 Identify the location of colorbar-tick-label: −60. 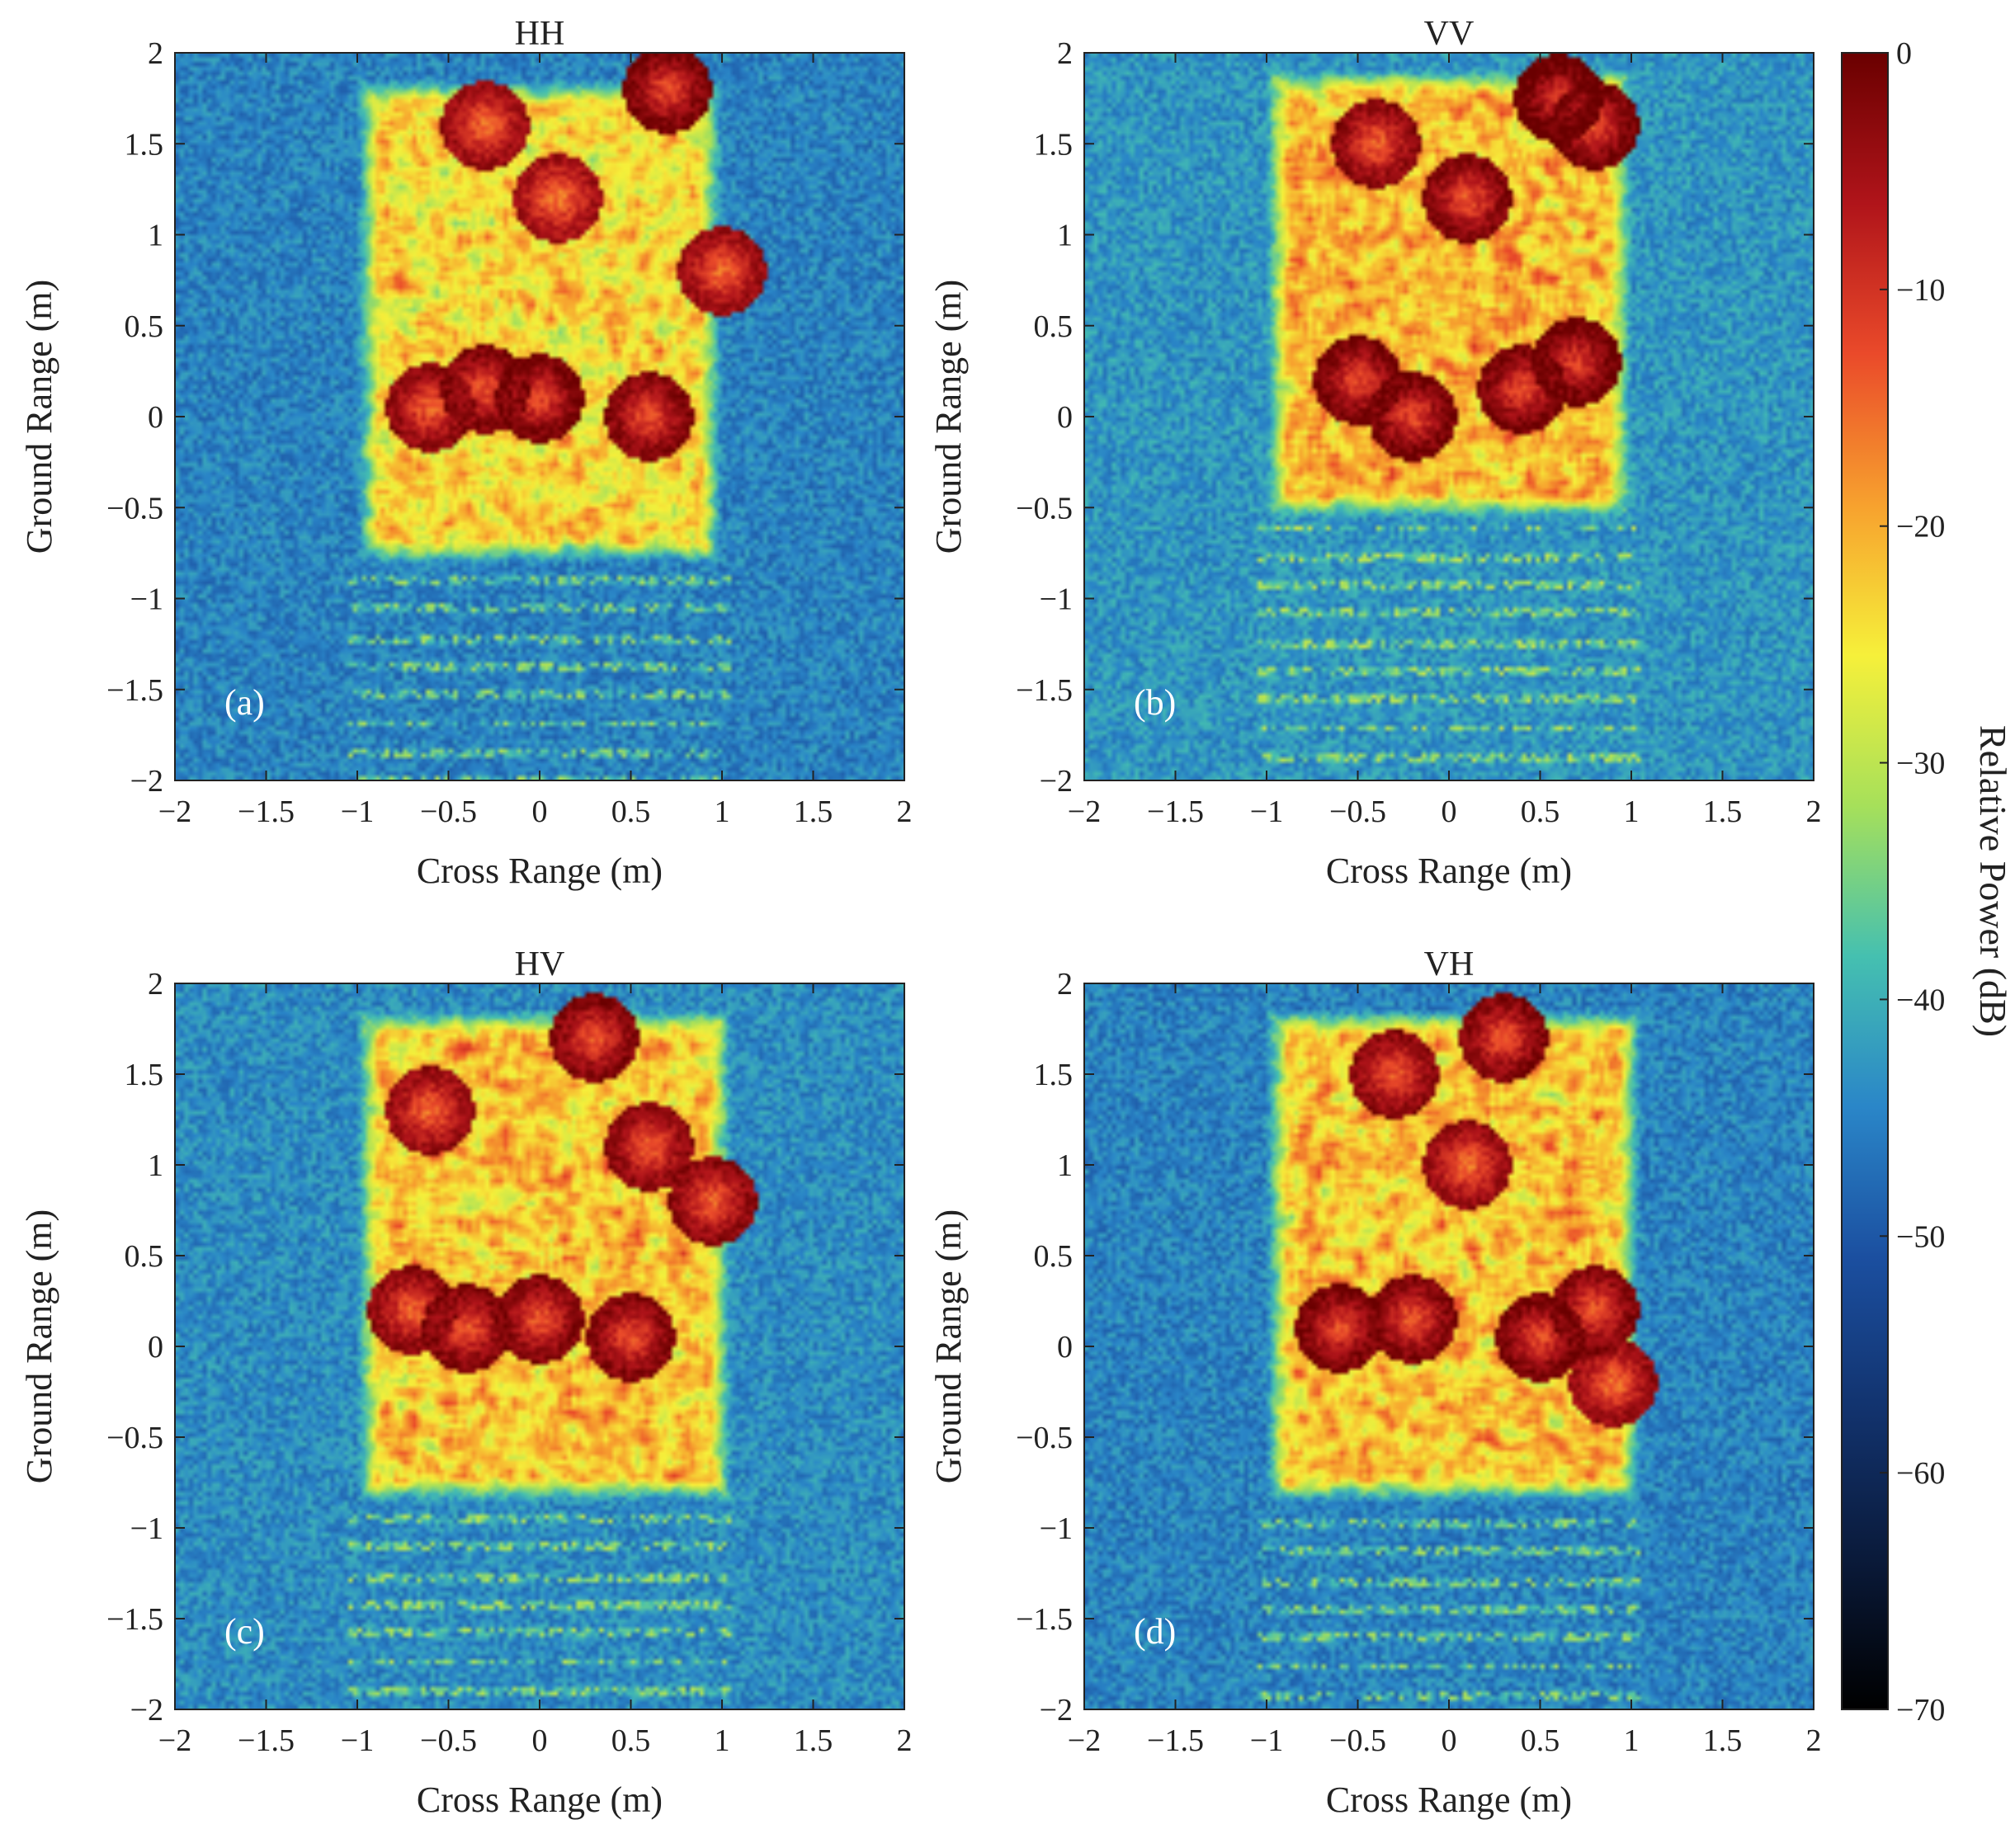
(1920, 1473).